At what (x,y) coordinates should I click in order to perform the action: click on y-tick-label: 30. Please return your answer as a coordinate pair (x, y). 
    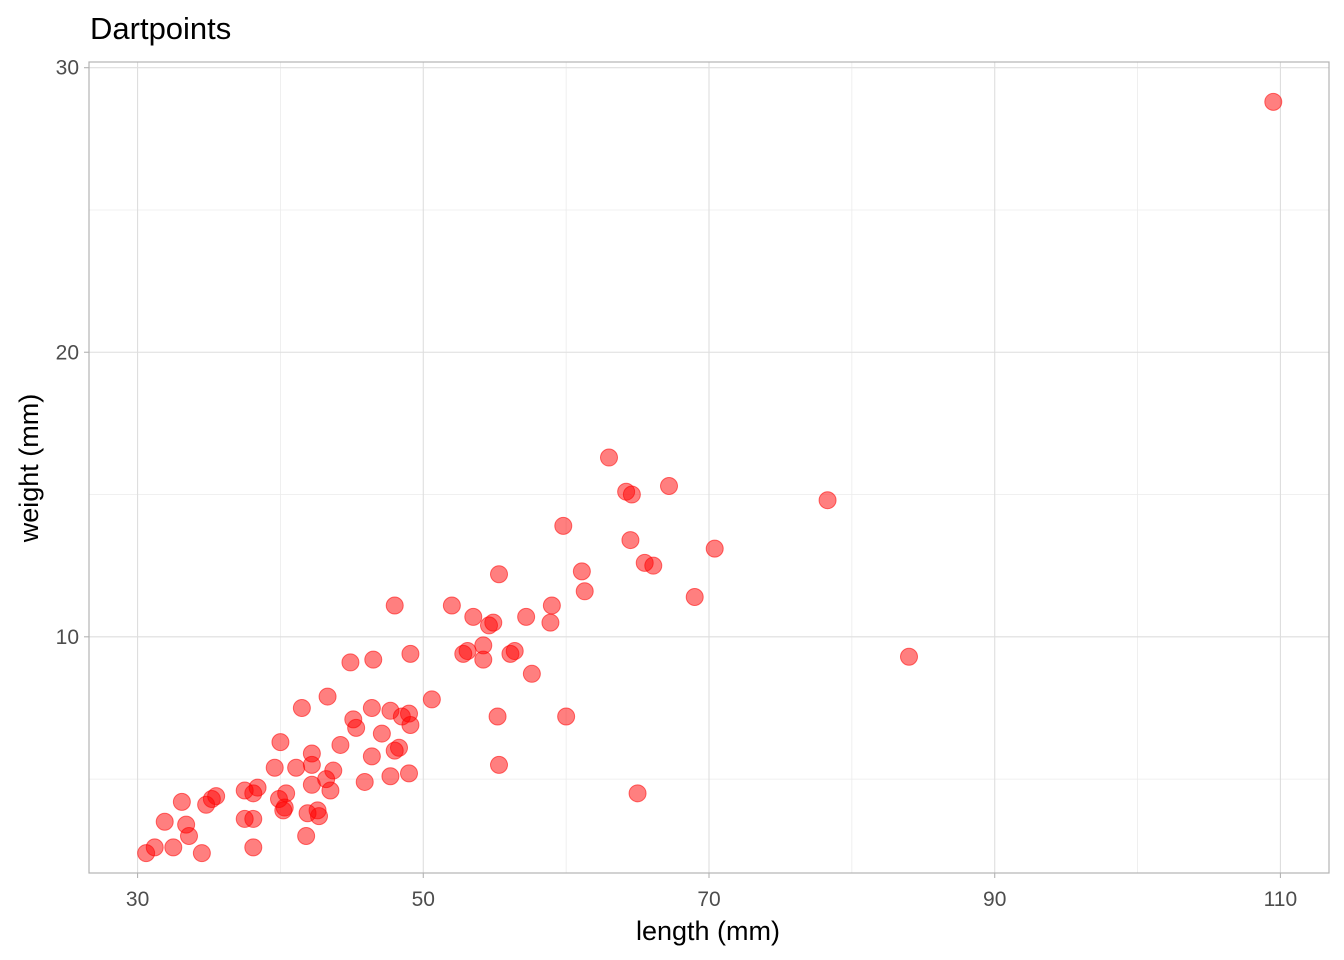
    Looking at the image, I should click on (67, 68).